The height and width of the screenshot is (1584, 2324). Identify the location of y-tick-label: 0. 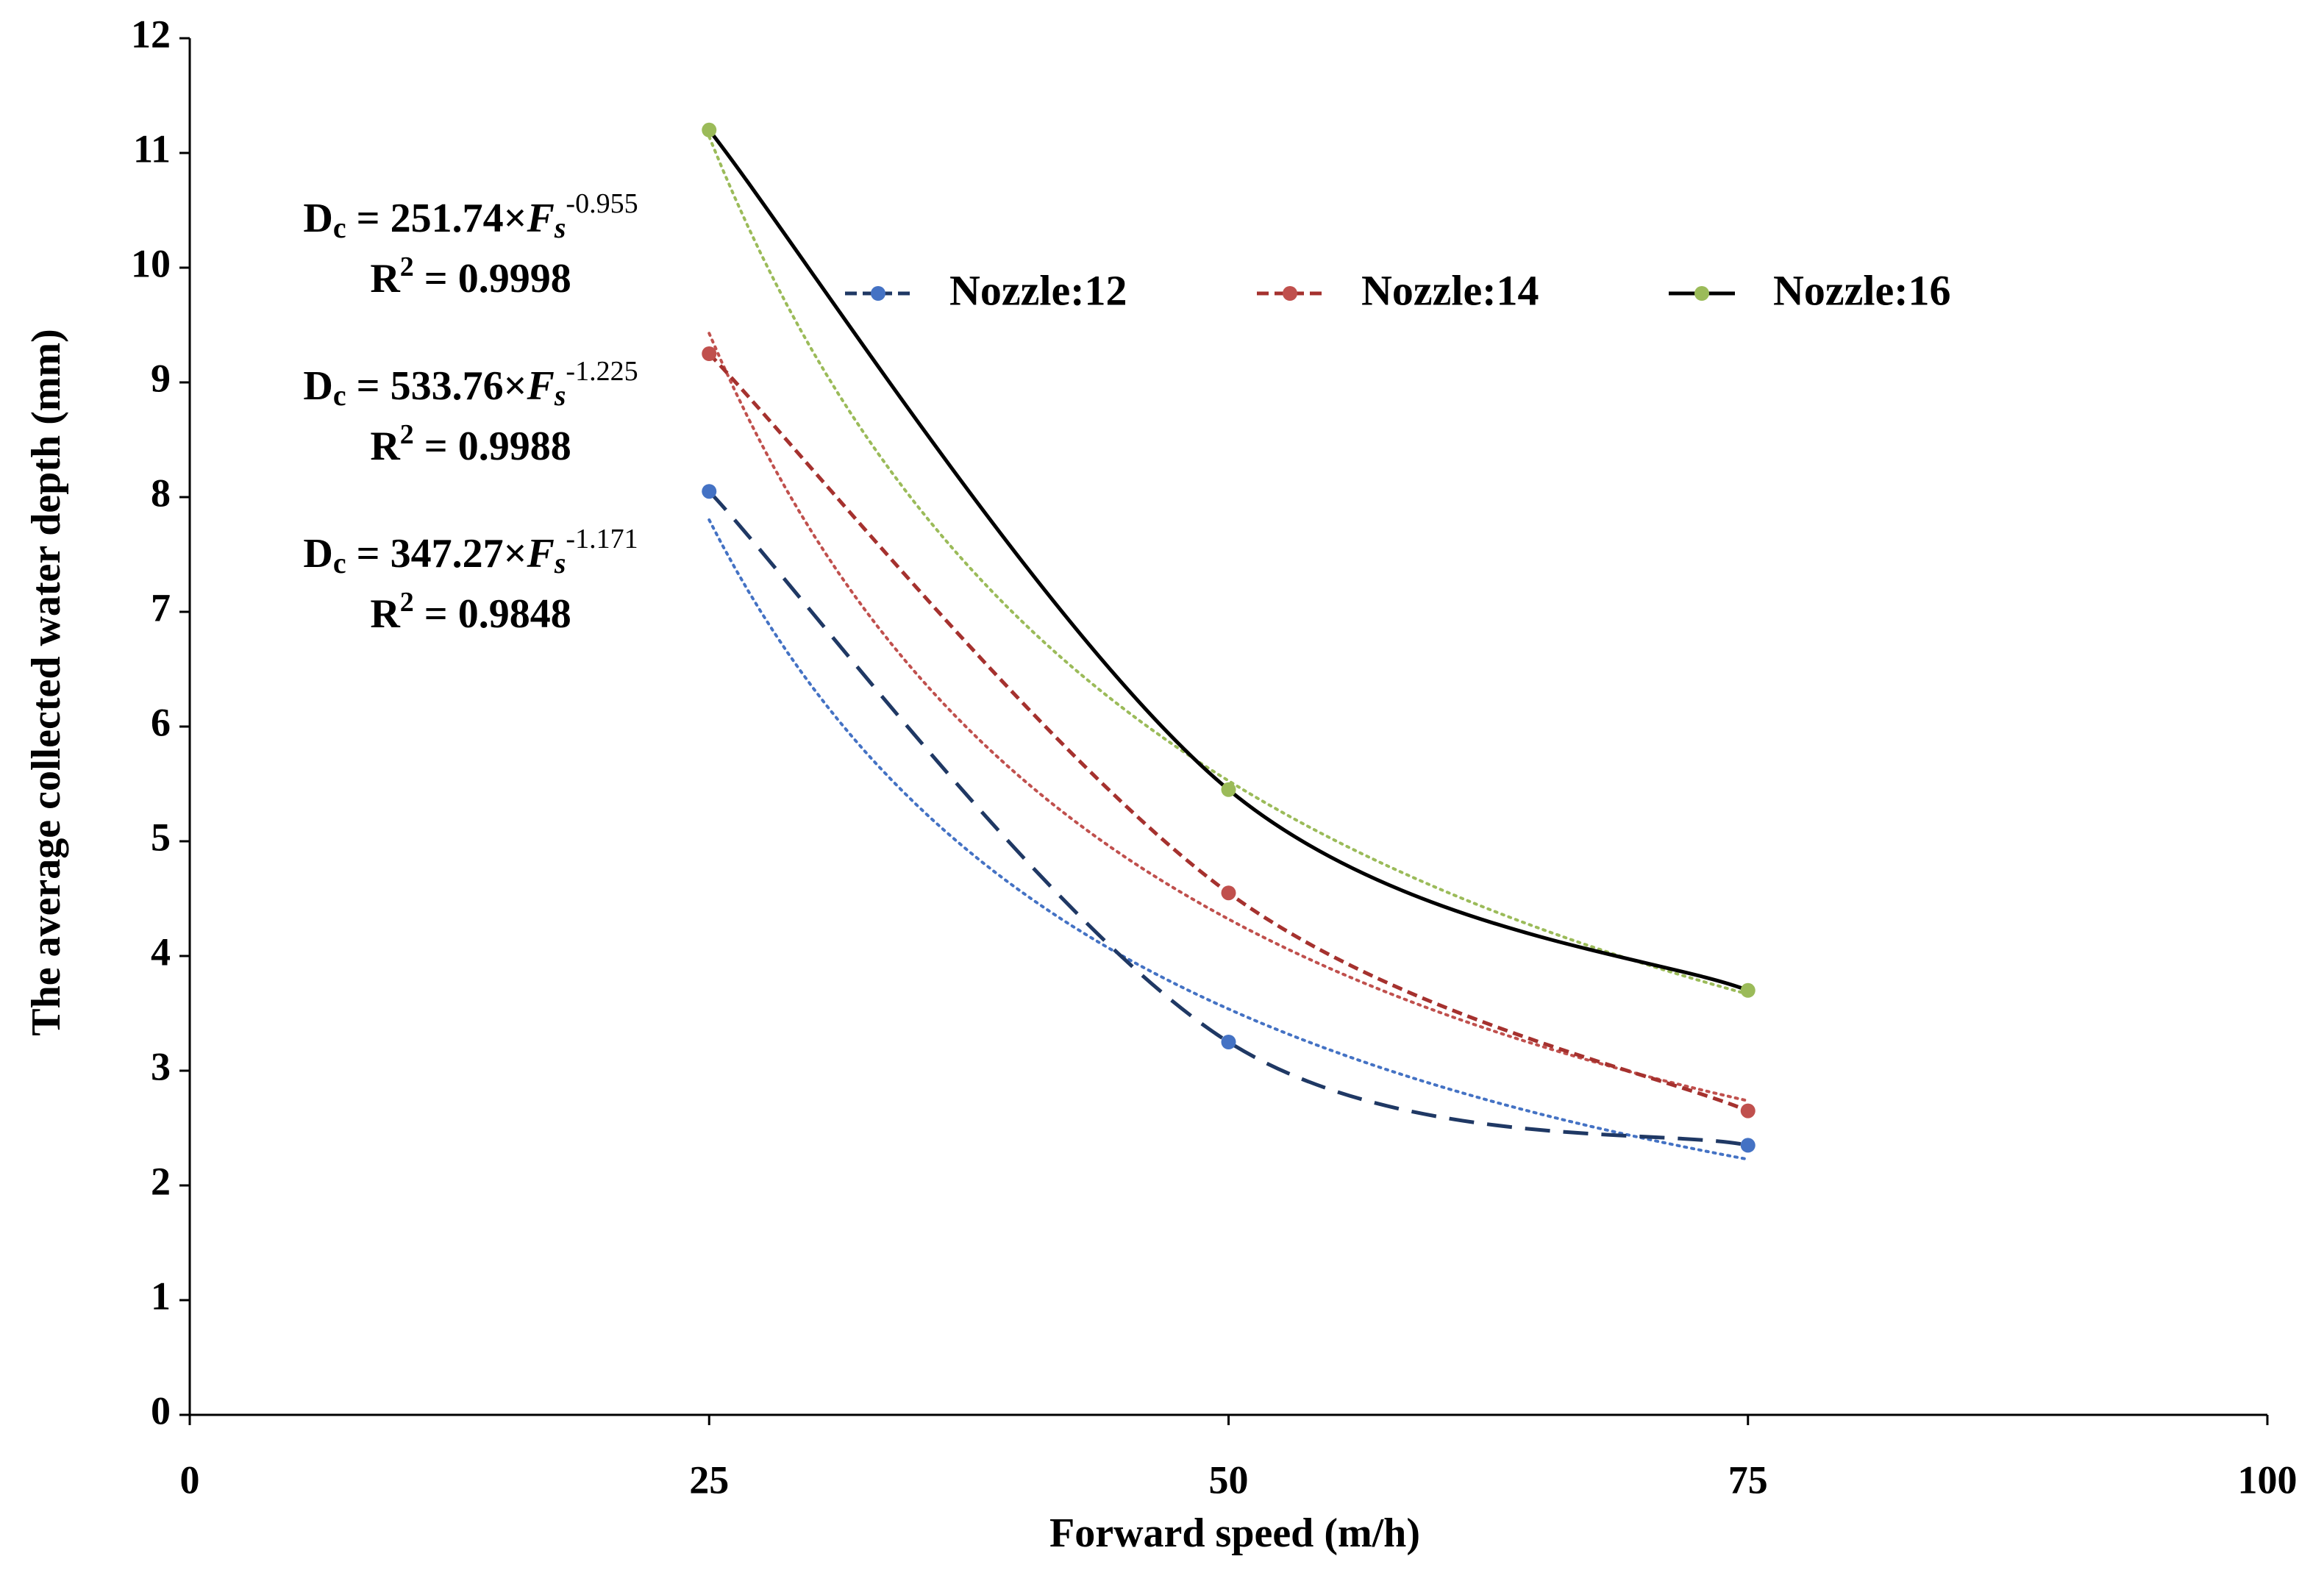
(161, 1410).